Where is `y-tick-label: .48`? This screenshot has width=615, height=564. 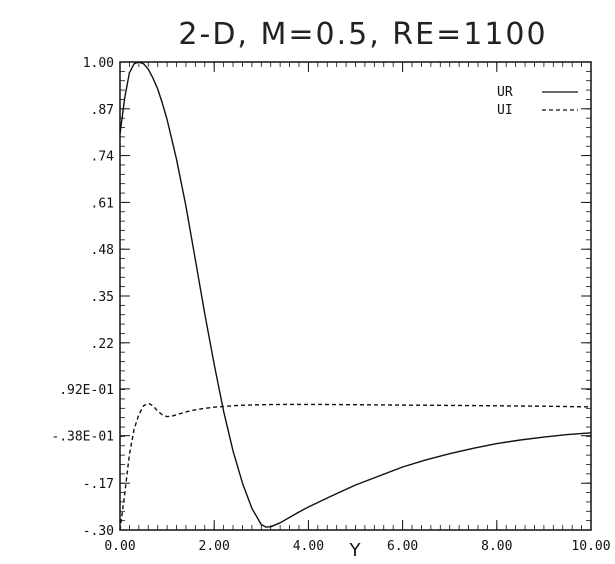 y-tick-label: .48 is located at coordinates (102, 250).